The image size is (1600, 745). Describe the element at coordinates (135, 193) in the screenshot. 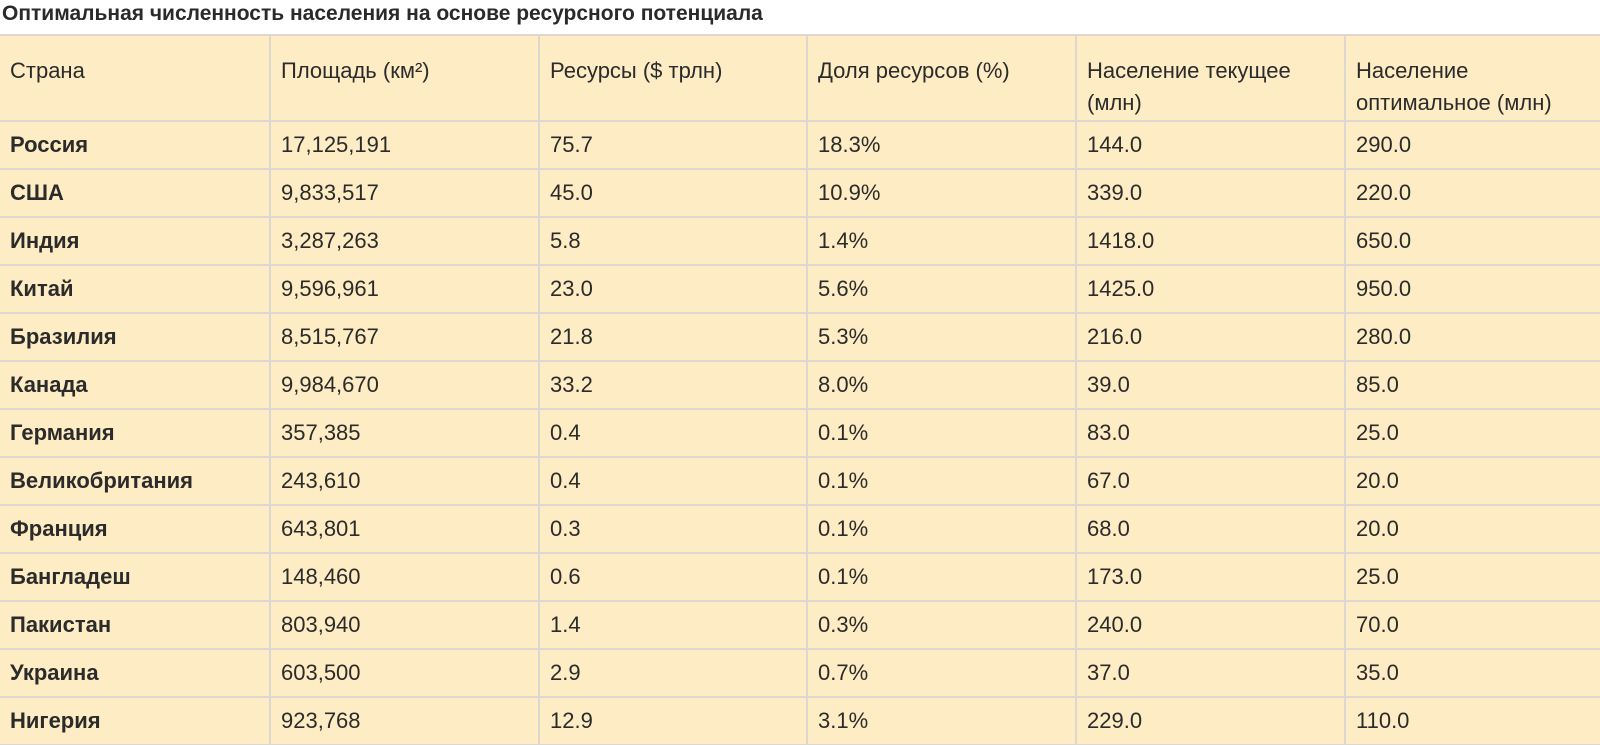

I see `country-cell: США` at that location.